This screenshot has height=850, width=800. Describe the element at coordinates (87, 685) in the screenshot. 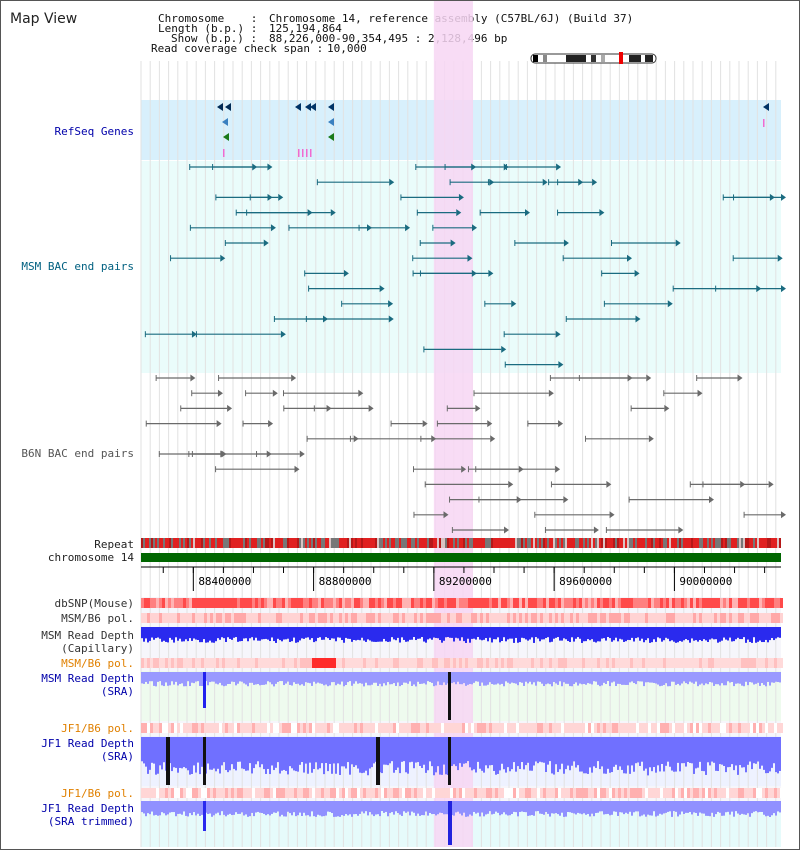

I see `track-label-msm-read-depth-sra: MSM Read Depth (SRA)` at that location.